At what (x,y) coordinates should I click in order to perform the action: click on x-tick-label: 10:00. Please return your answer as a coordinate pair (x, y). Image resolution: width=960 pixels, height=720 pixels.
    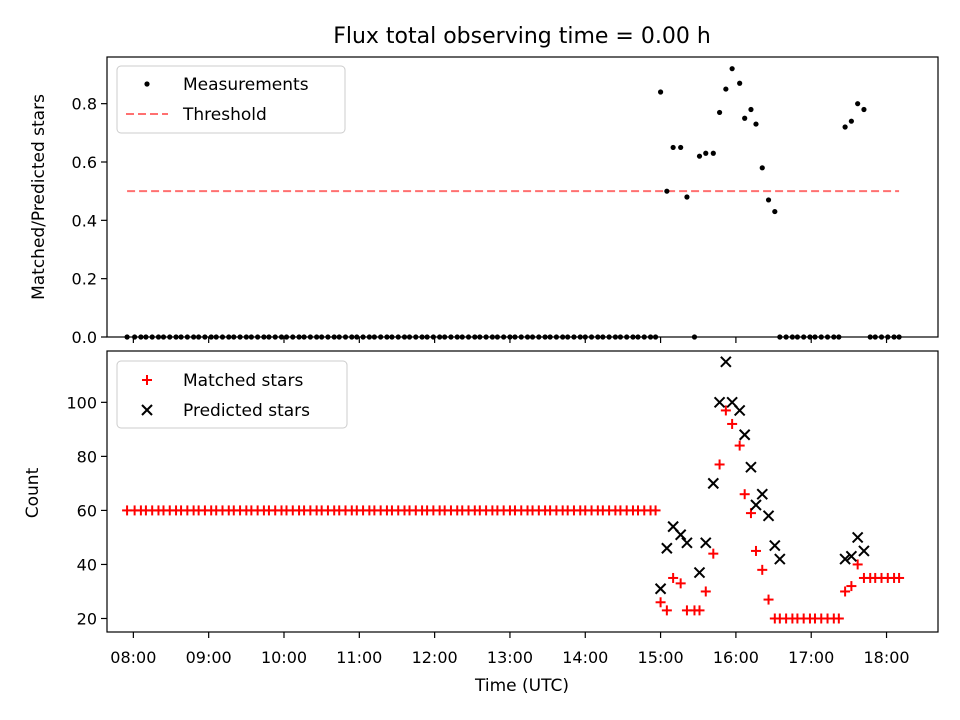
    Looking at the image, I should click on (284, 657).